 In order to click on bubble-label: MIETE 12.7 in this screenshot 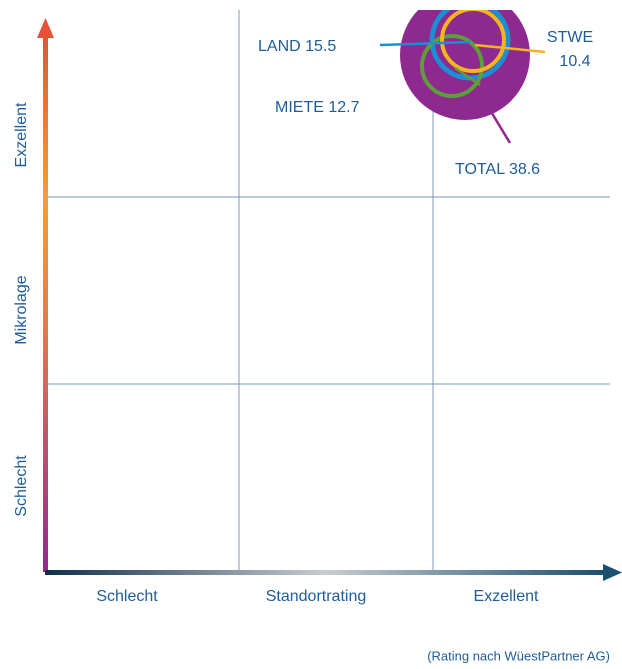, I will do `click(317, 107)`.